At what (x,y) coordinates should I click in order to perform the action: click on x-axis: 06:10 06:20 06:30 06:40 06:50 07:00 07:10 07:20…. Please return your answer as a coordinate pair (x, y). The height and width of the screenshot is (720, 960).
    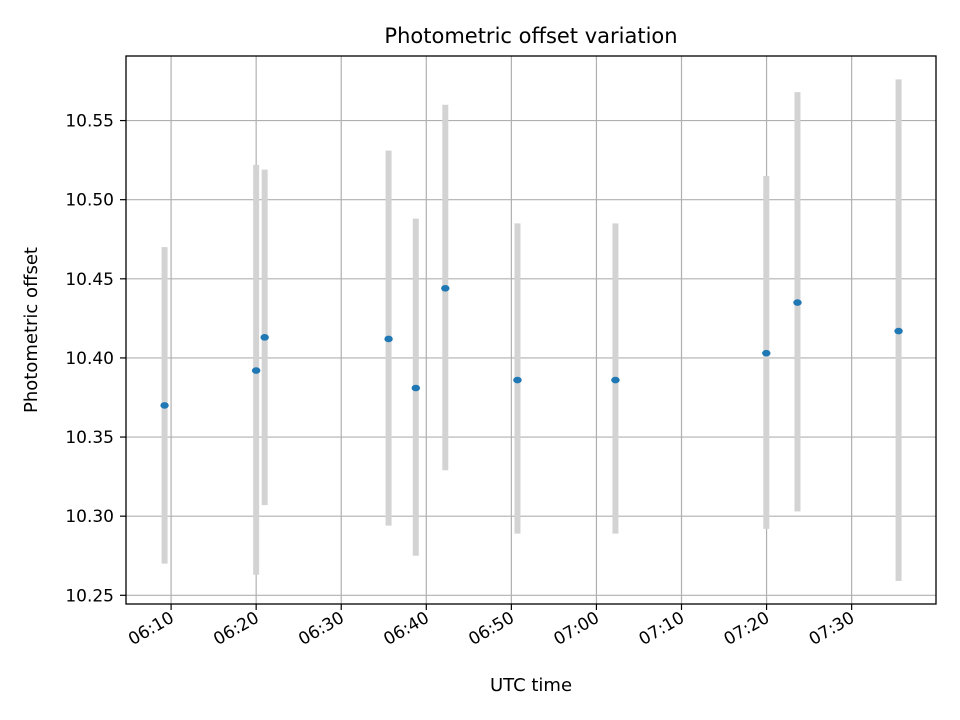
    Looking at the image, I should click on (491, 627).